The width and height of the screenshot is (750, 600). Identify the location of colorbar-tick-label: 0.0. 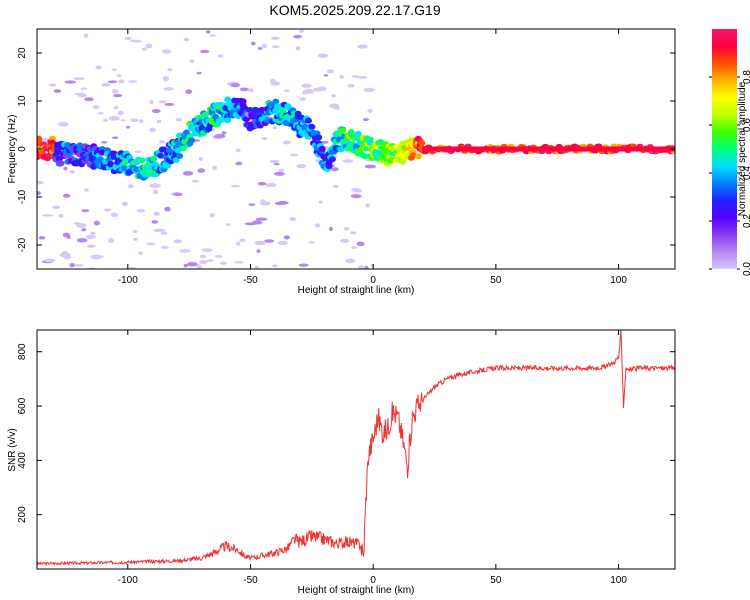
(746, 269).